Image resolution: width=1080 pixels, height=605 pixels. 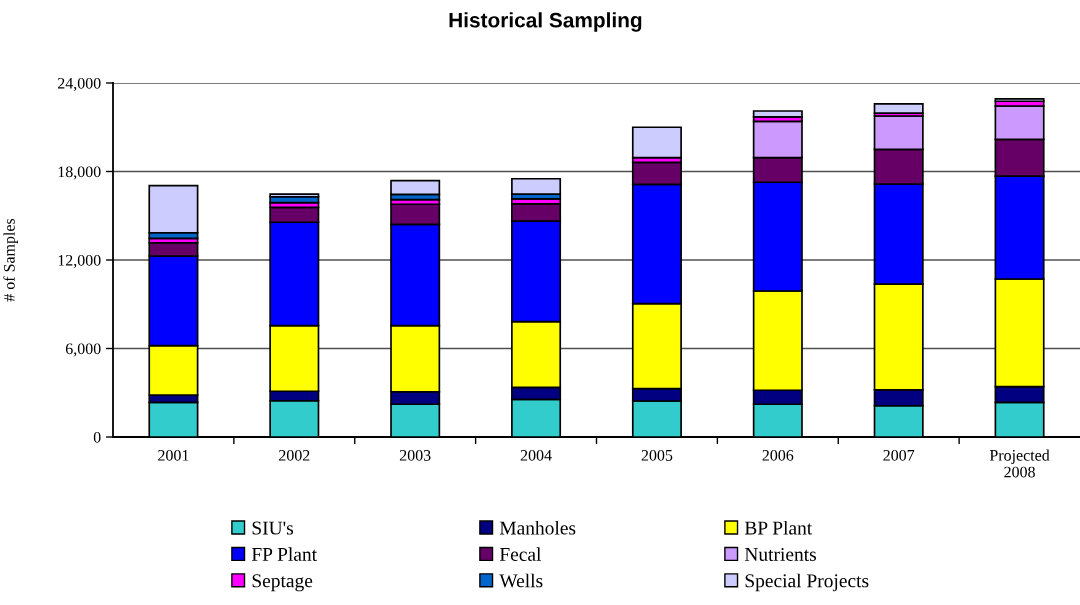 I want to click on y-tick-label: 24,000, so click(x=79, y=84).